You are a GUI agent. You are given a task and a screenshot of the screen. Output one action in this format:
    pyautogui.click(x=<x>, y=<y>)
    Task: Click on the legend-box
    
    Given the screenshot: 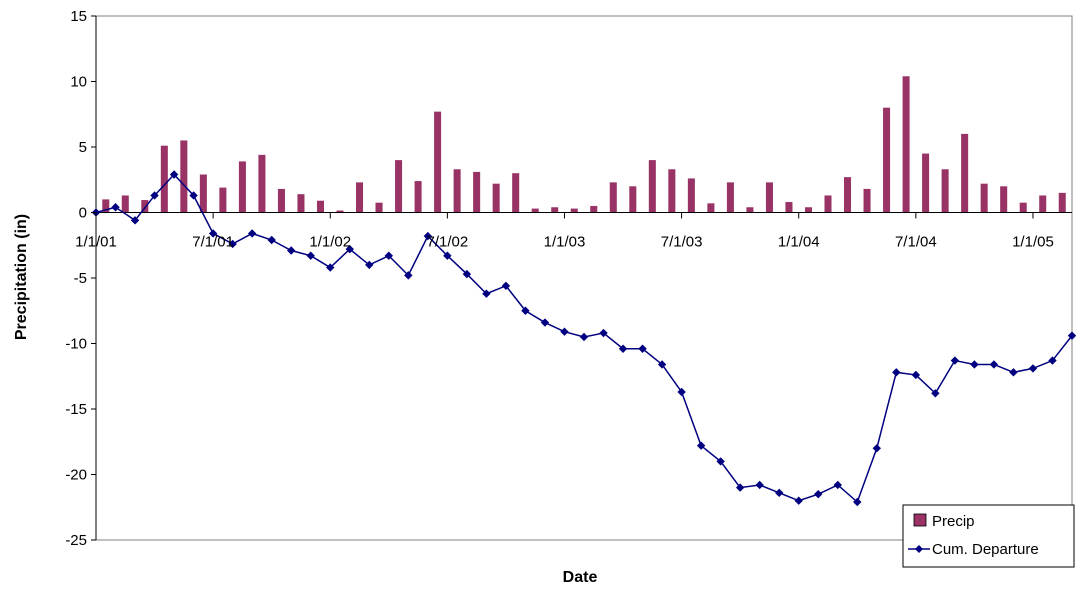 What is the action you would take?
    pyautogui.click(x=988, y=536)
    